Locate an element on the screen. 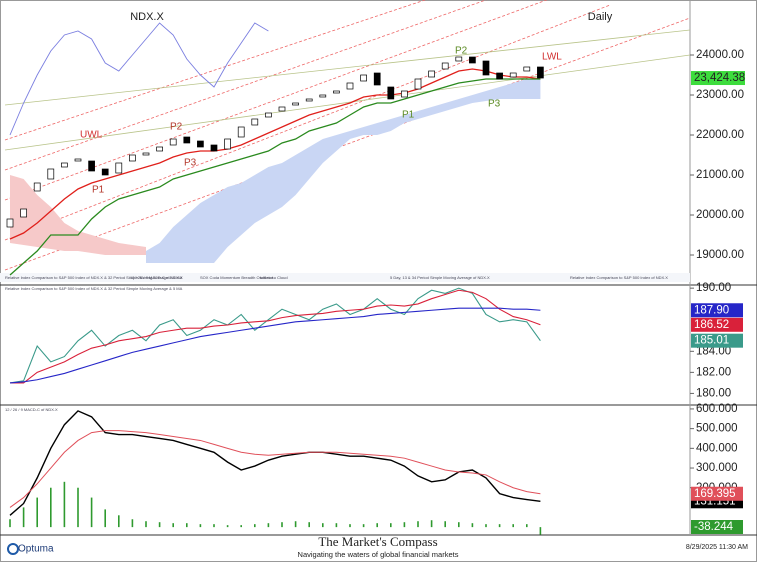 The image size is (757, 562). brand: Optuma is located at coordinates (36, 549).